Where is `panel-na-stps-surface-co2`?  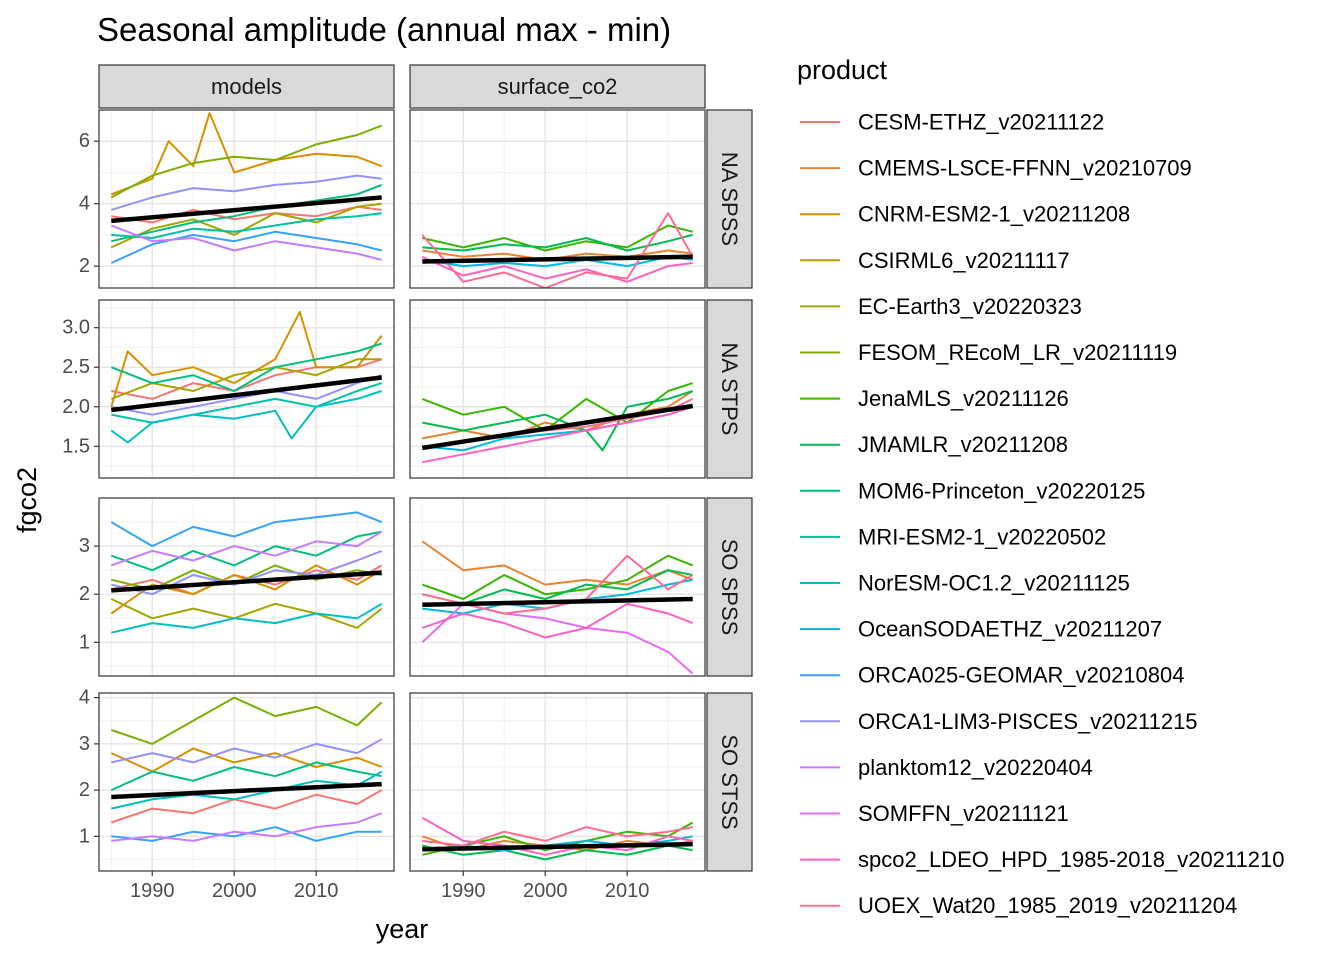 panel-na-stps-surface-co2 is located at coordinates (557, 389).